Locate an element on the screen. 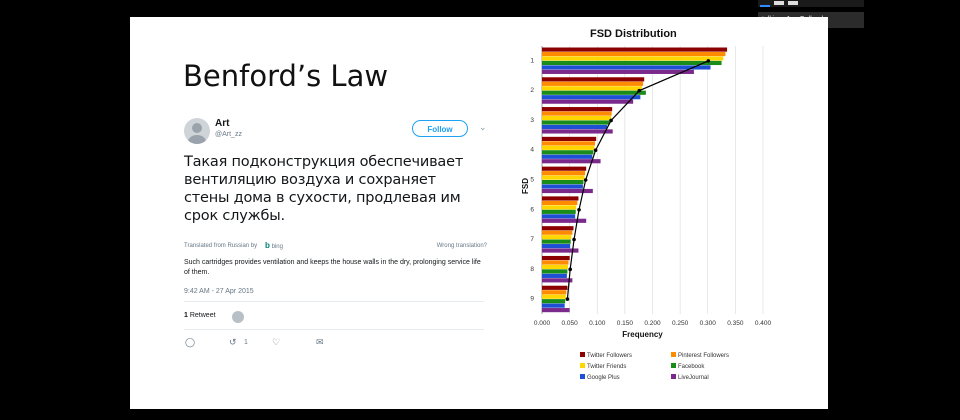  legend-label: Twitter Friends is located at coordinates (606, 367).